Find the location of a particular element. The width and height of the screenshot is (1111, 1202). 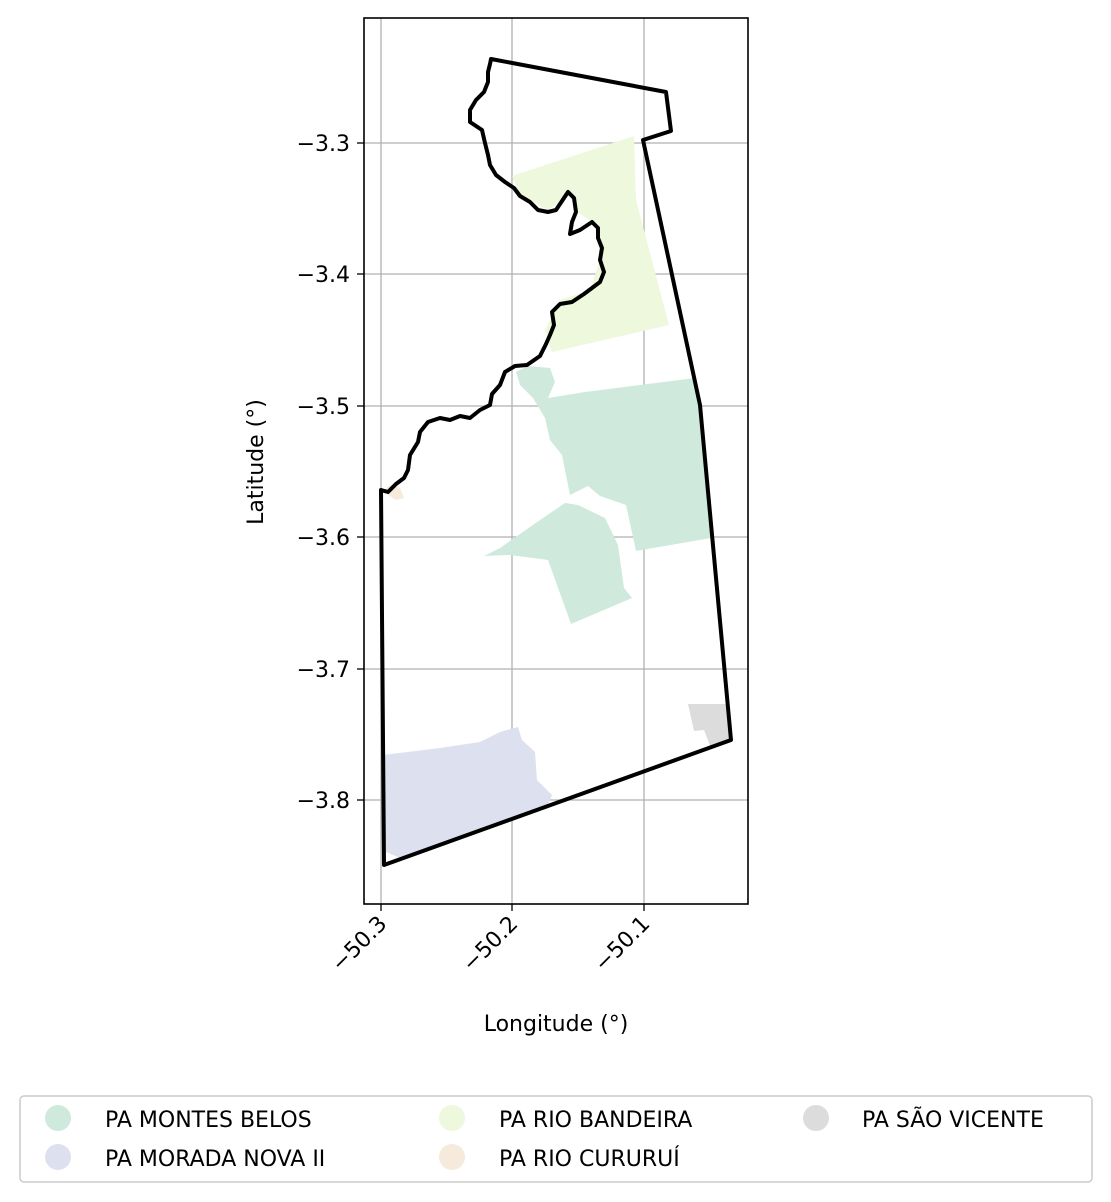

y-axis-label: Latitude (°) is located at coordinates (256, 462).